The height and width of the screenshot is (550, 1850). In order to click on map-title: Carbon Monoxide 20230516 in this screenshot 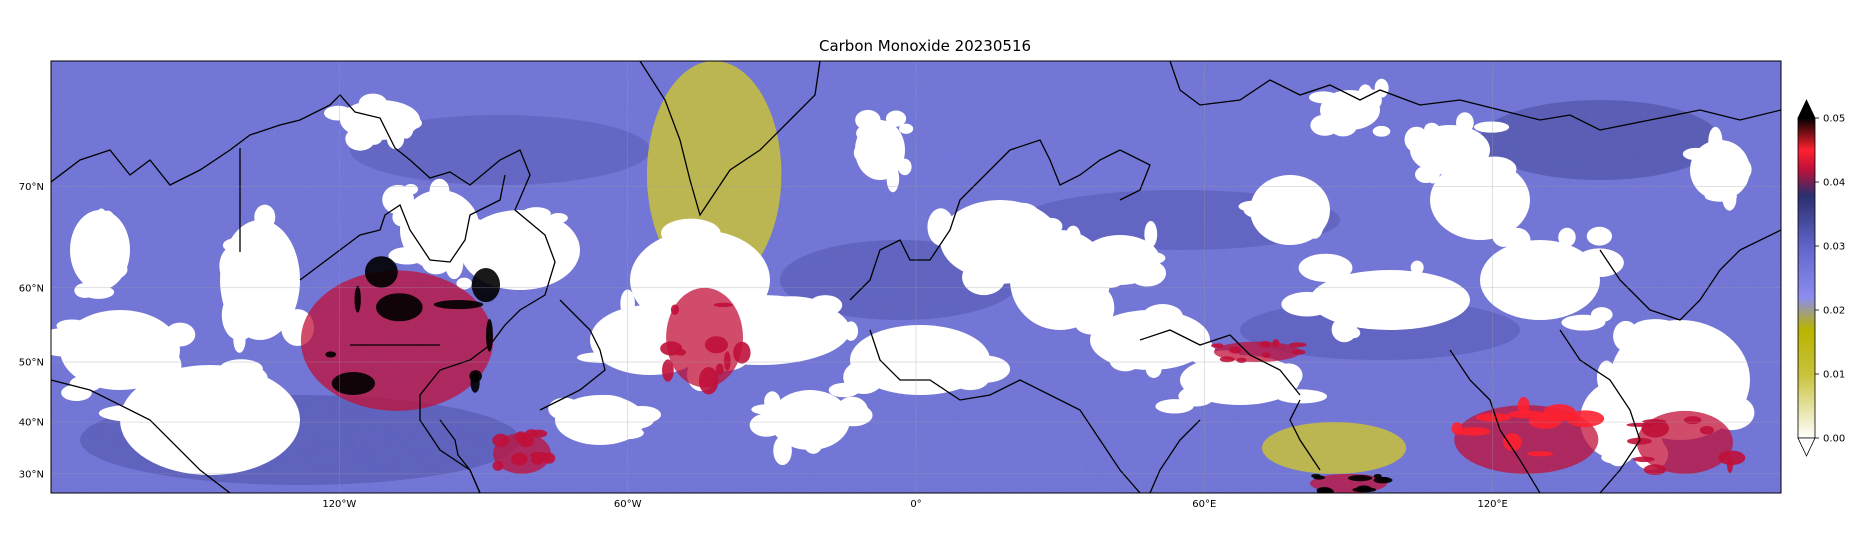, I will do `click(925, 46)`.